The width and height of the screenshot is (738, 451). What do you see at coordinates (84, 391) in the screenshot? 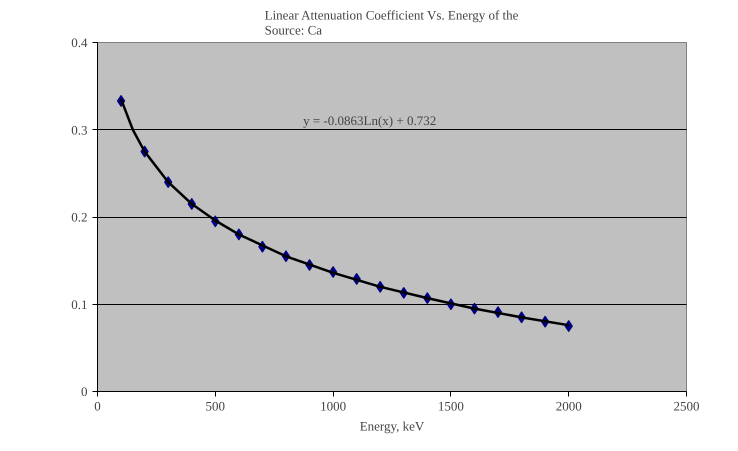
I see `y-tick-label: 0` at bounding box center [84, 391].